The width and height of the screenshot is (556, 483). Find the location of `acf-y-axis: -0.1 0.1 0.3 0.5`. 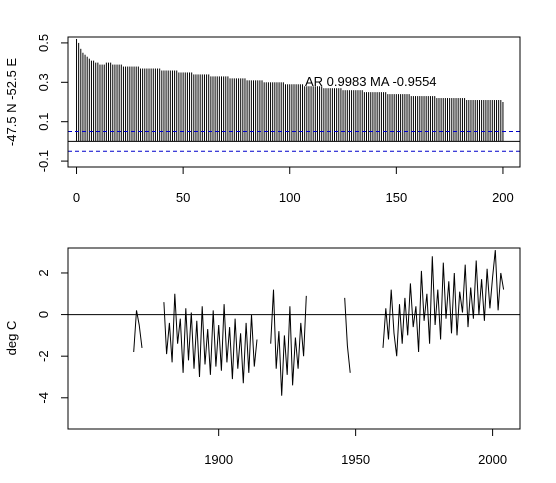

acf-y-axis: -0.1 0.1 0.3 0.5 is located at coordinates (52, 103).